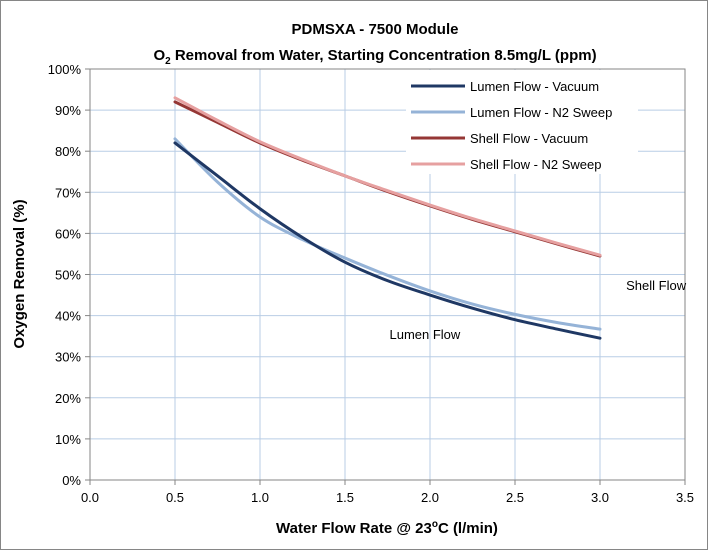 Image resolution: width=708 pixels, height=550 pixels. I want to click on legend-label: Shell Flow - N2 Sweep, so click(536, 164).